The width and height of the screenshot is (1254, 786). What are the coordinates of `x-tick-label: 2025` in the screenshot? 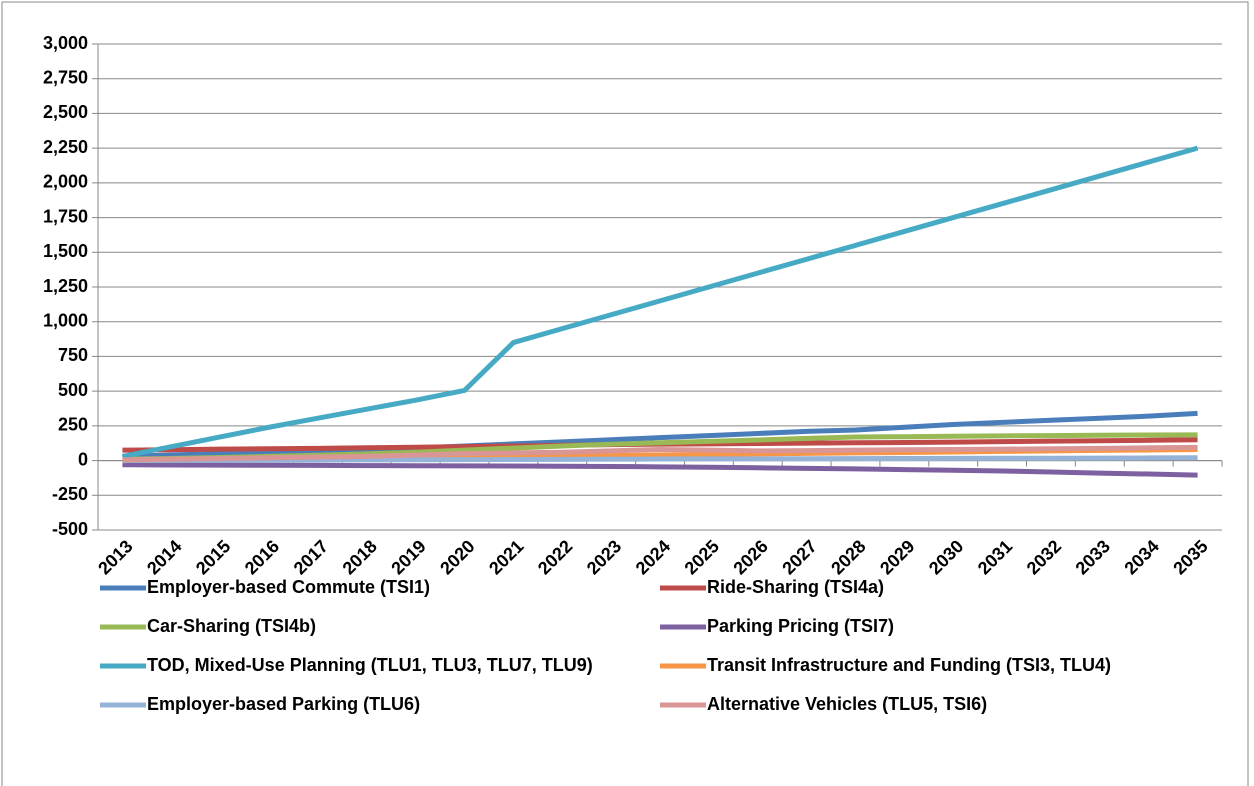 It's located at (702, 557).